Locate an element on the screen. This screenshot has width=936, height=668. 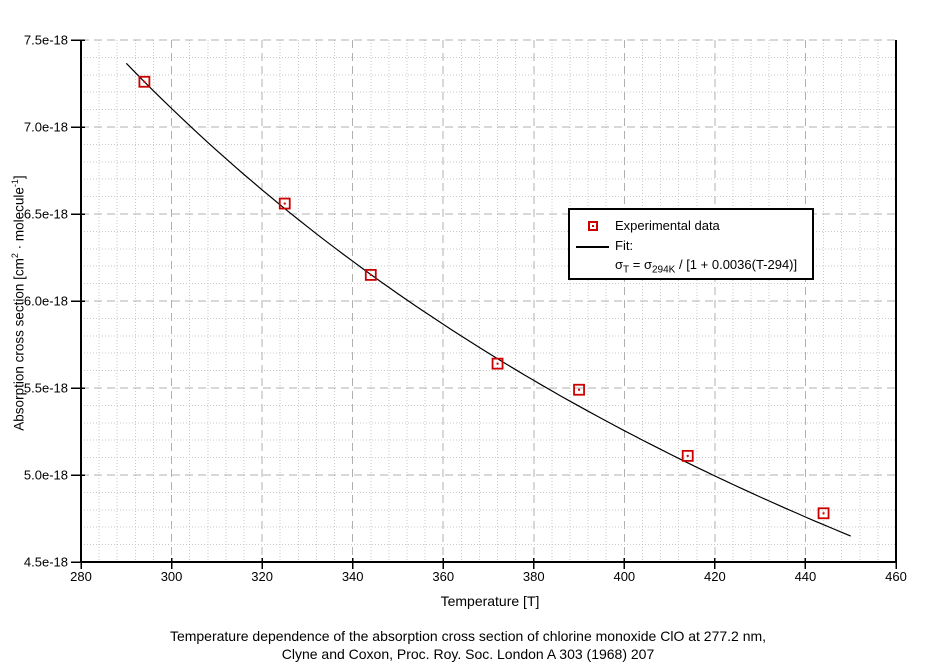
superscript-minus-1: -1 is located at coordinates (15, 183).